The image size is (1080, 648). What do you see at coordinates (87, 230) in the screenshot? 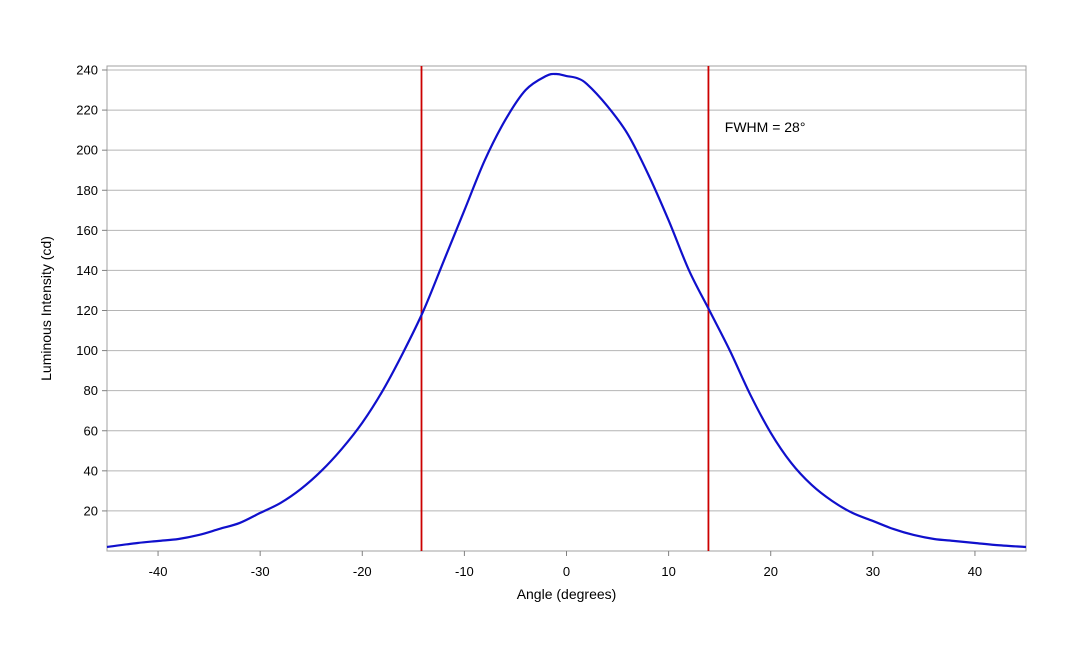
I see `y-tick-label: 160` at bounding box center [87, 230].